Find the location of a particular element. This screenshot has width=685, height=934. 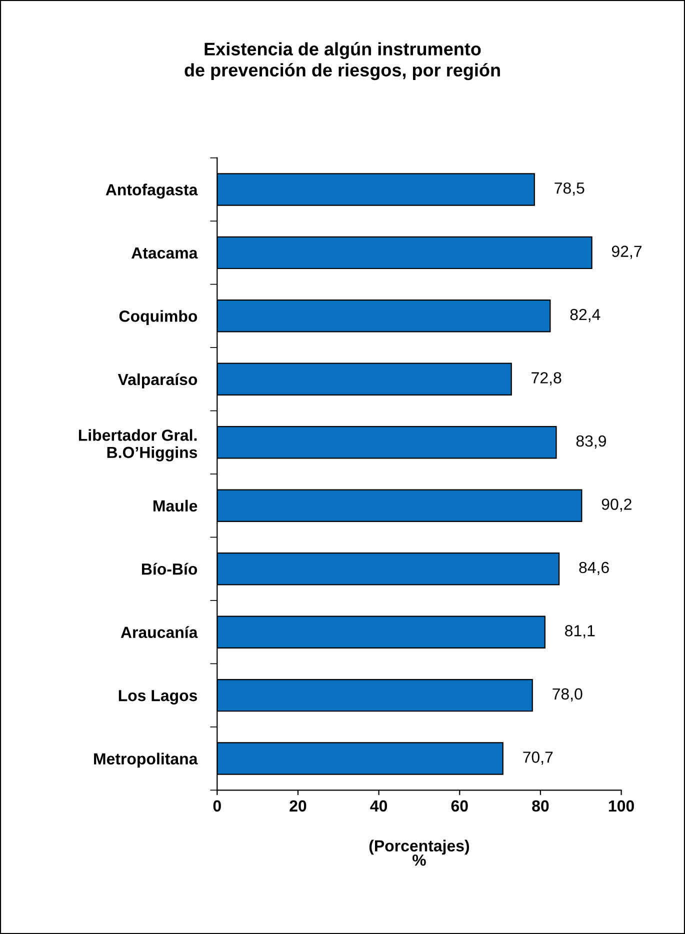

y-tick-label: Araucanía is located at coordinates (159, 632).